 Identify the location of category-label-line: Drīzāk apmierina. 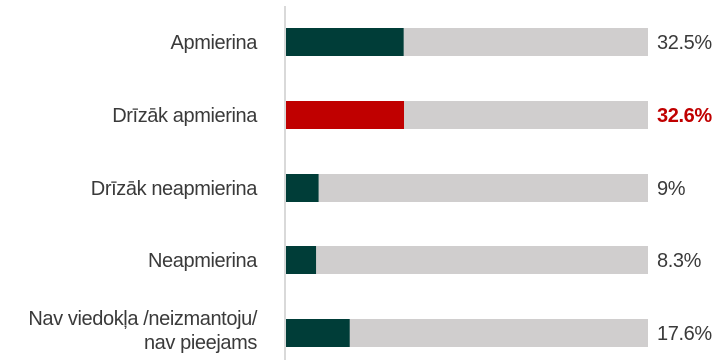
(185, 116).